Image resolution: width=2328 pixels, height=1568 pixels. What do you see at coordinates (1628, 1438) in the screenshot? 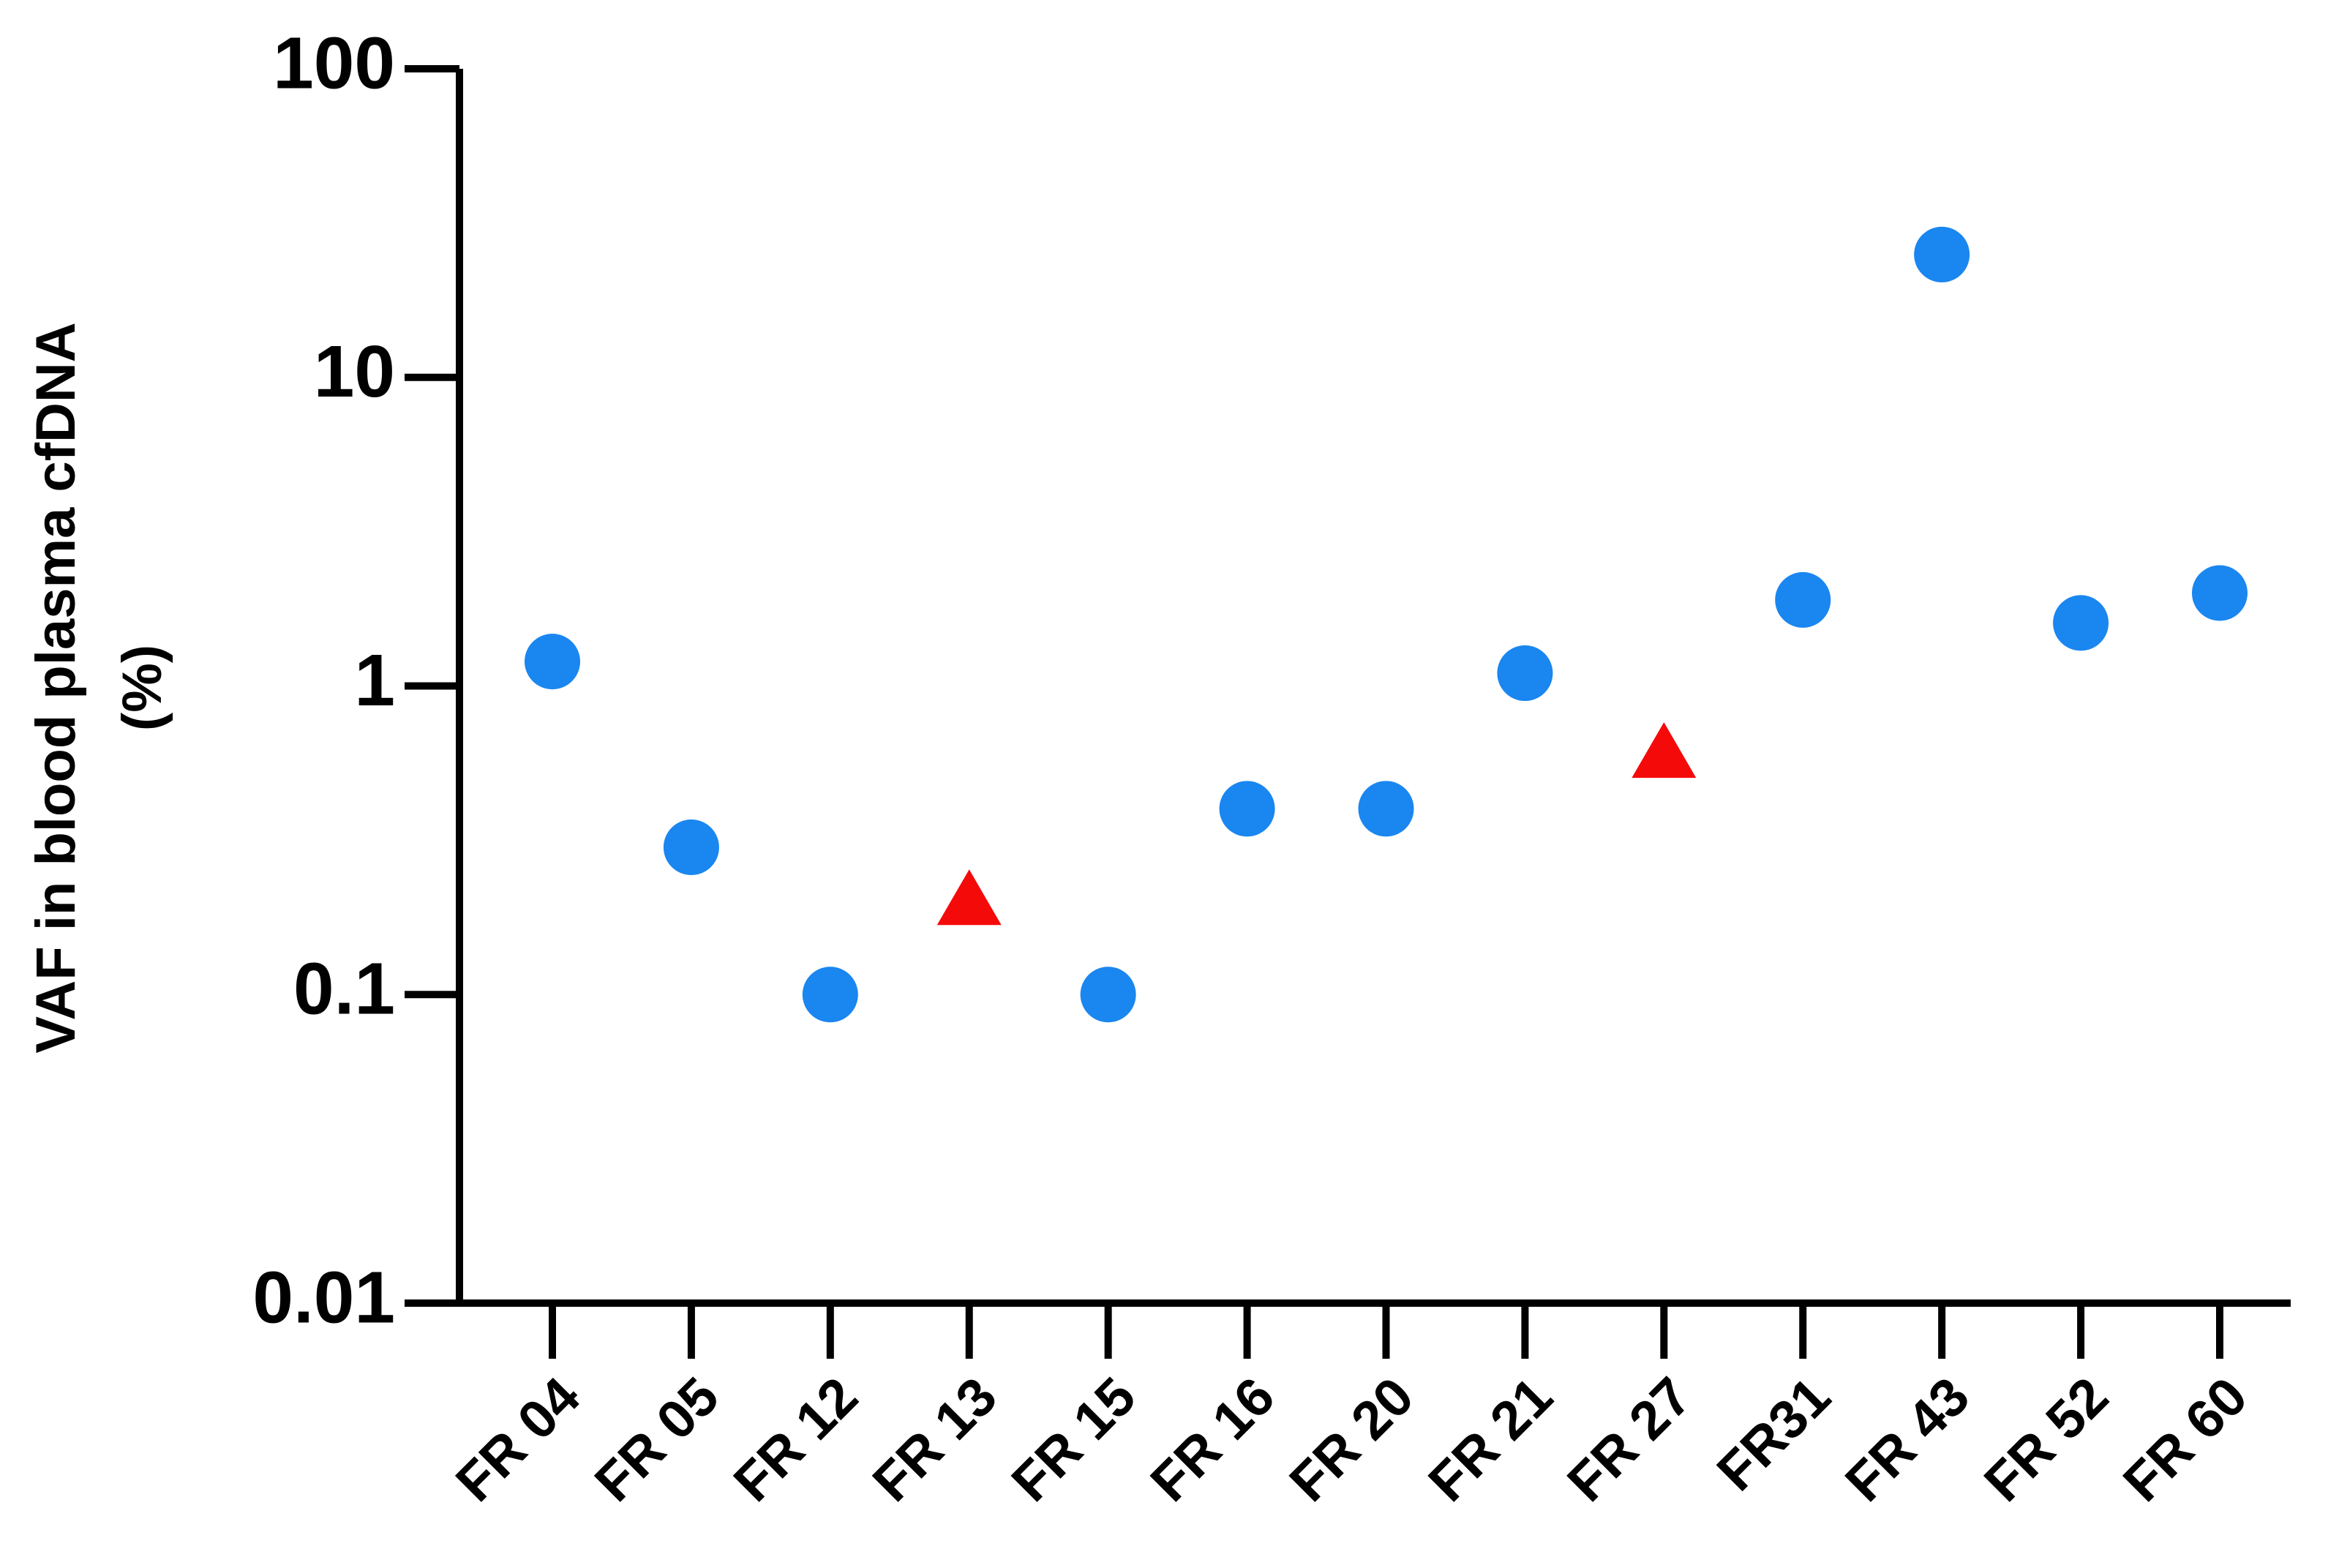
I see `x-tick-label: FR 27` at bounding box center [1628, 1438].